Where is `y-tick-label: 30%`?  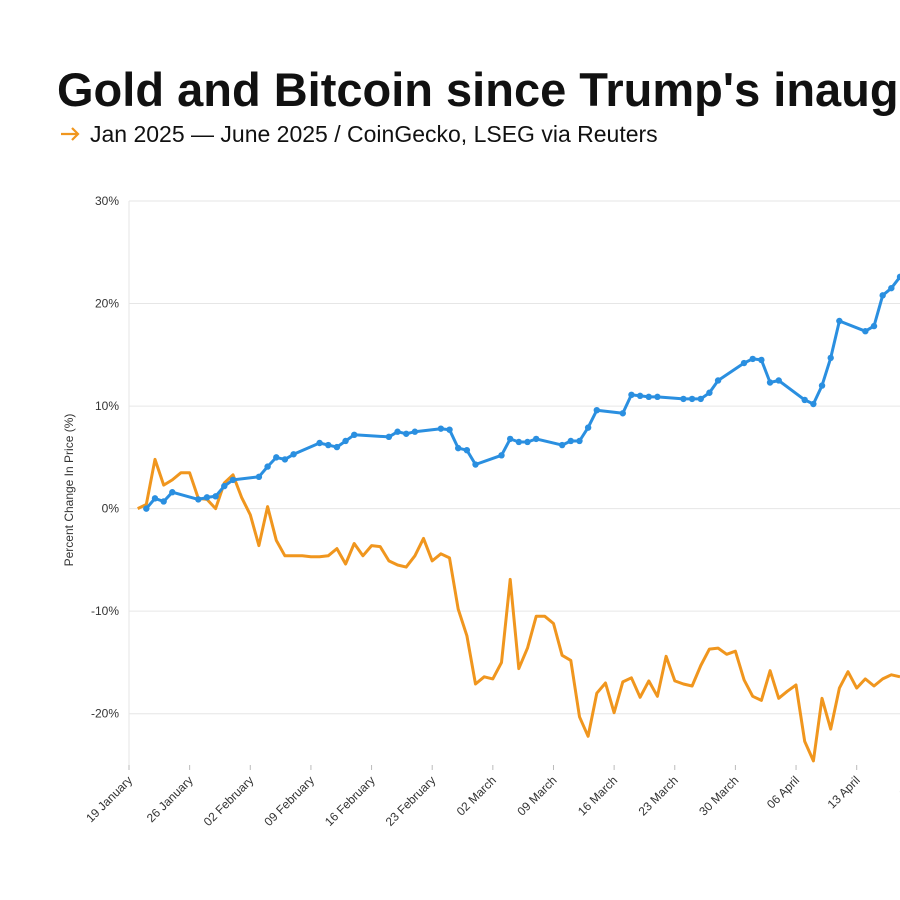
y-tick-label: 30% is located at coordinates (107, 201).